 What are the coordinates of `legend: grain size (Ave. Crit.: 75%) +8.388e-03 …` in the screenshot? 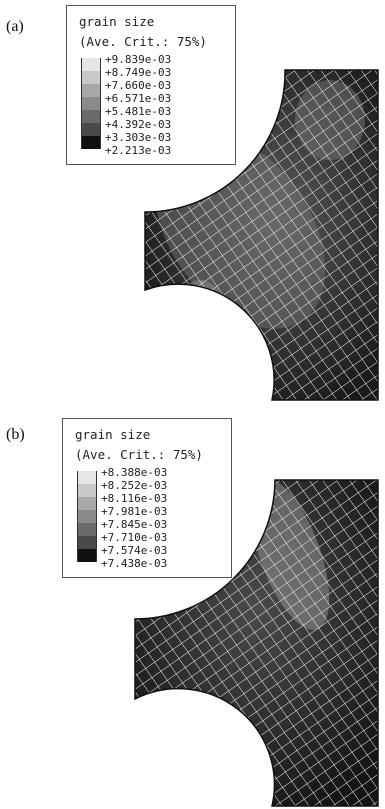 It's located at (147, 498).